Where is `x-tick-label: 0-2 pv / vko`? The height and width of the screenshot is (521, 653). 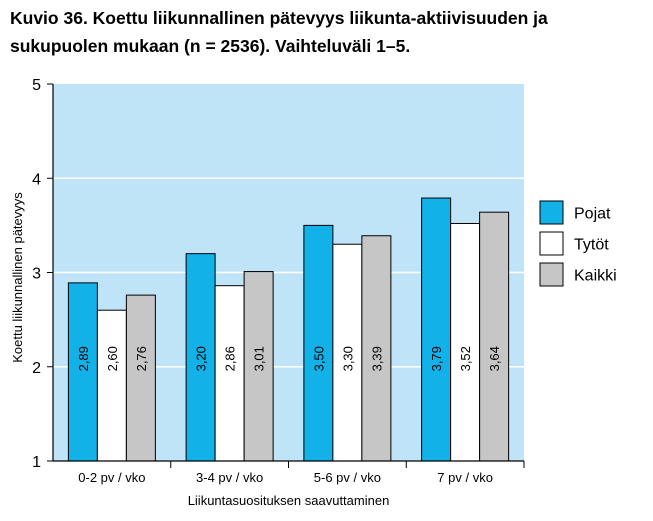
x-tick-label: 0-2 pv / vko is located at coordinates (111, 477).